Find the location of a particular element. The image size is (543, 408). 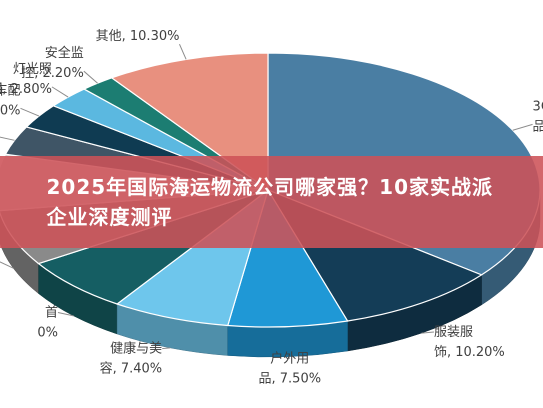

data-label-5-line-2: 0% is located at coordinates (47, 332).